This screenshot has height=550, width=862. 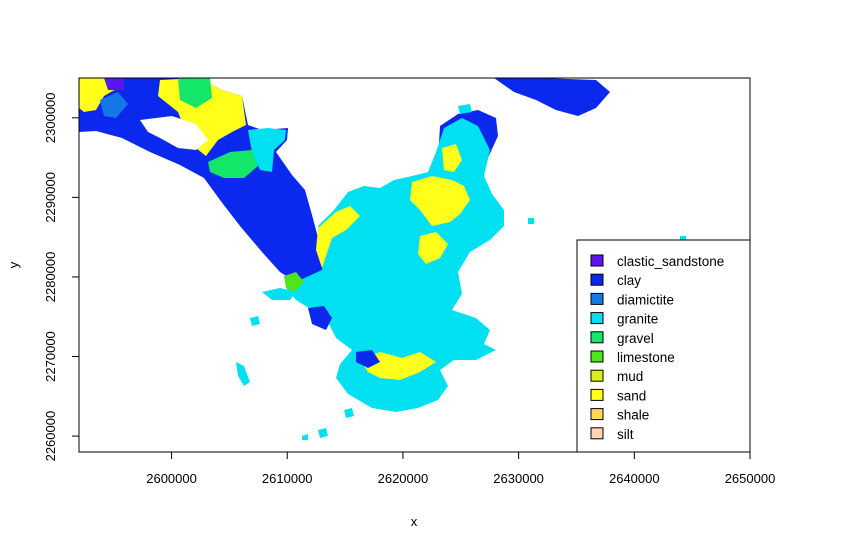 What do you see at coordinates (452, 158) in the screenshot?
I see `sand-region-peninsula-northeast` at bounding box center [452, 158].